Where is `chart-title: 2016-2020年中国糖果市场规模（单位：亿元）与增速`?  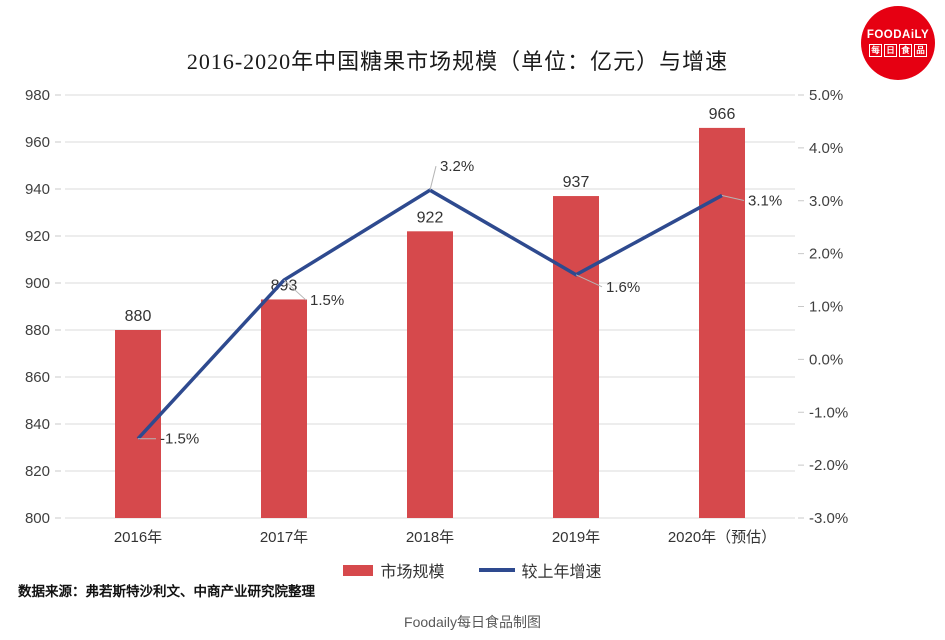 chart-title: 2016-2020年中国糖果市场规模（单位：亿元）与增速 is located at coordinates (457, 61).